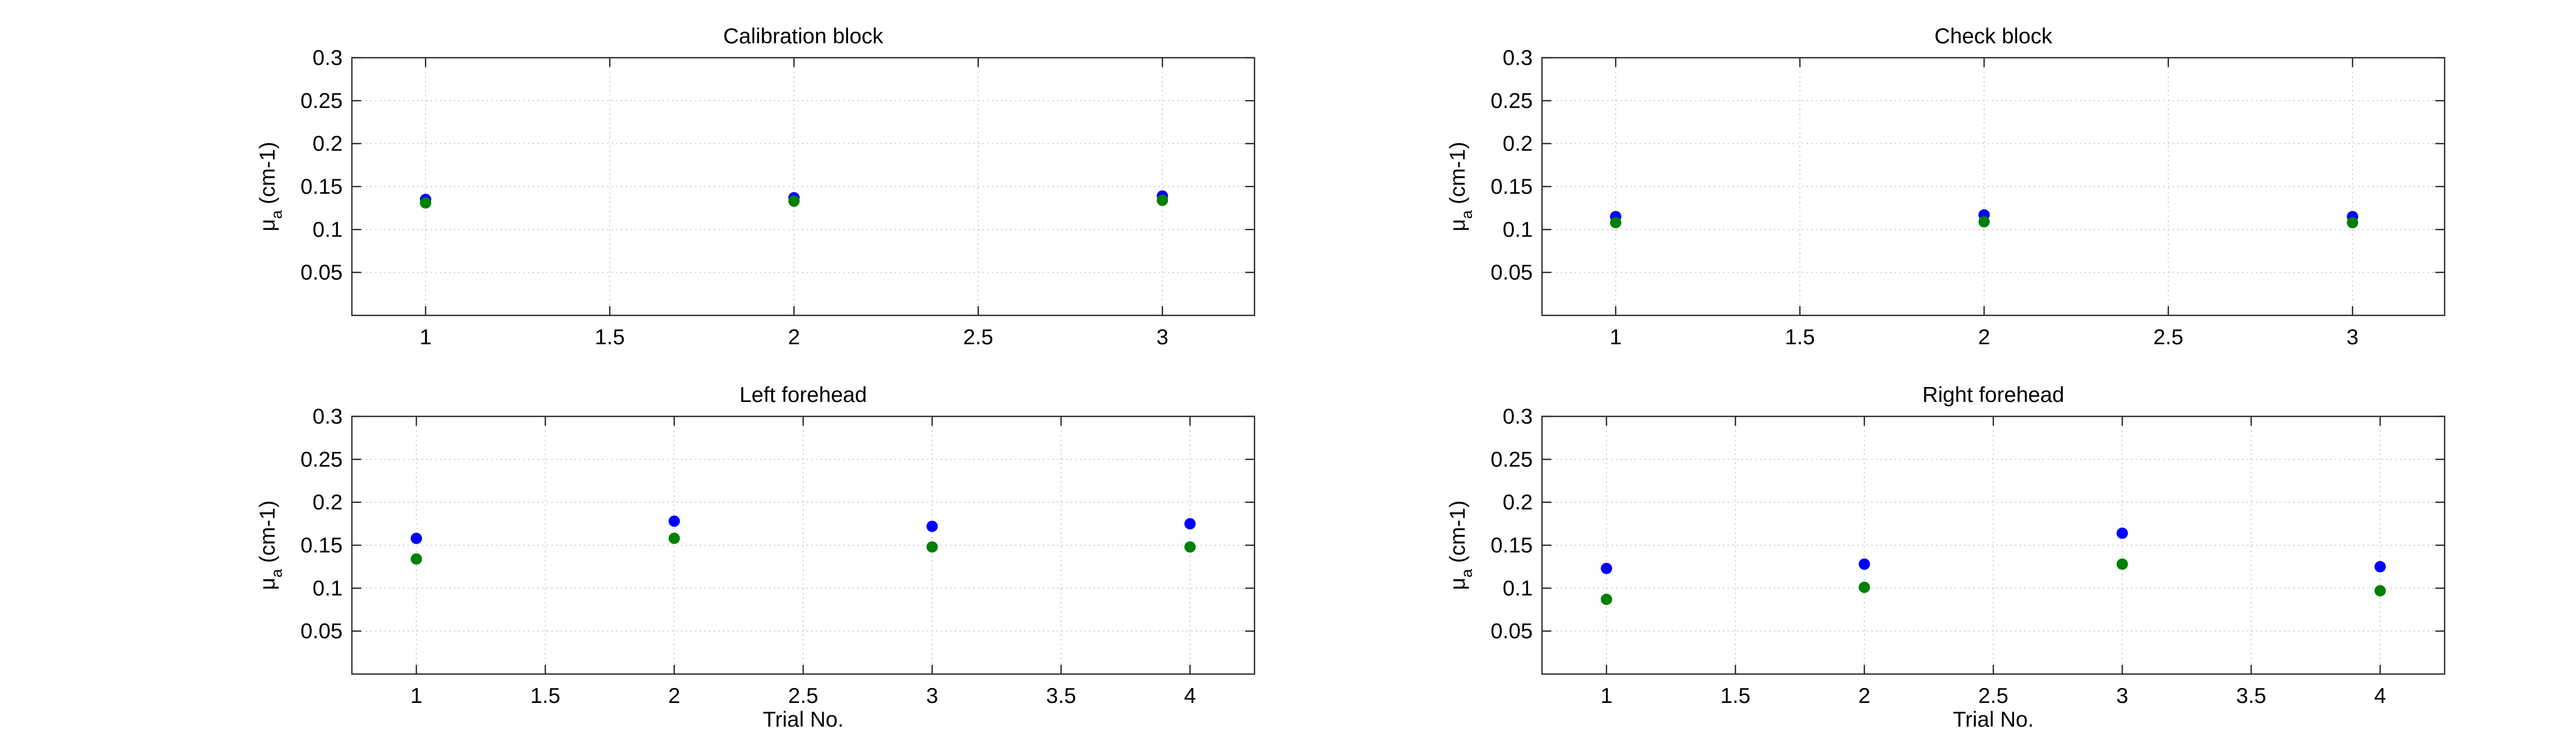  Describe the element at coordinates (1993, 394) in the screenshot. I see `subplot-title: Right forehead` at that location.